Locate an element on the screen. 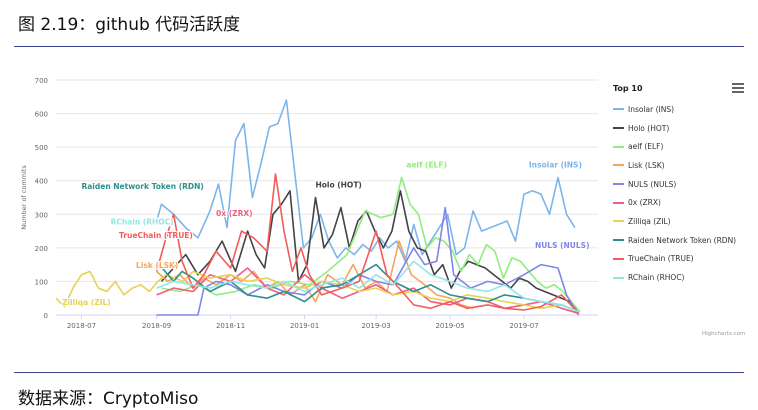 The image size is (758, 410). legend-label: Raiden Network Token (RDN) is located at coordinates (682, 240).